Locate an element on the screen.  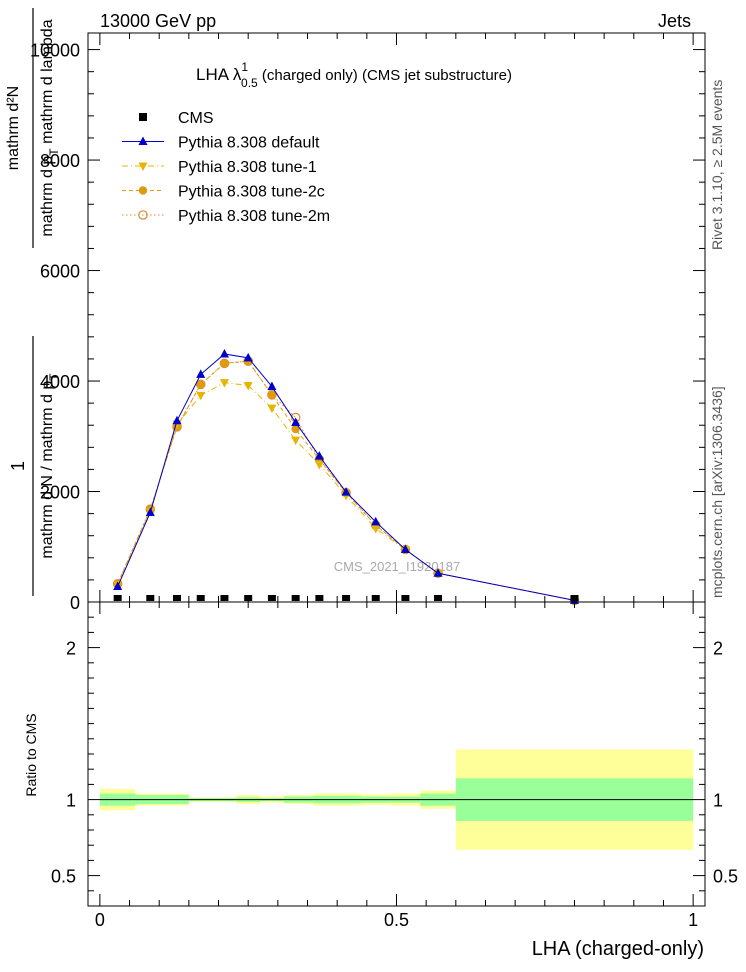
legend-label: Pythia 8.308 default is located at coordinates (249, 143).